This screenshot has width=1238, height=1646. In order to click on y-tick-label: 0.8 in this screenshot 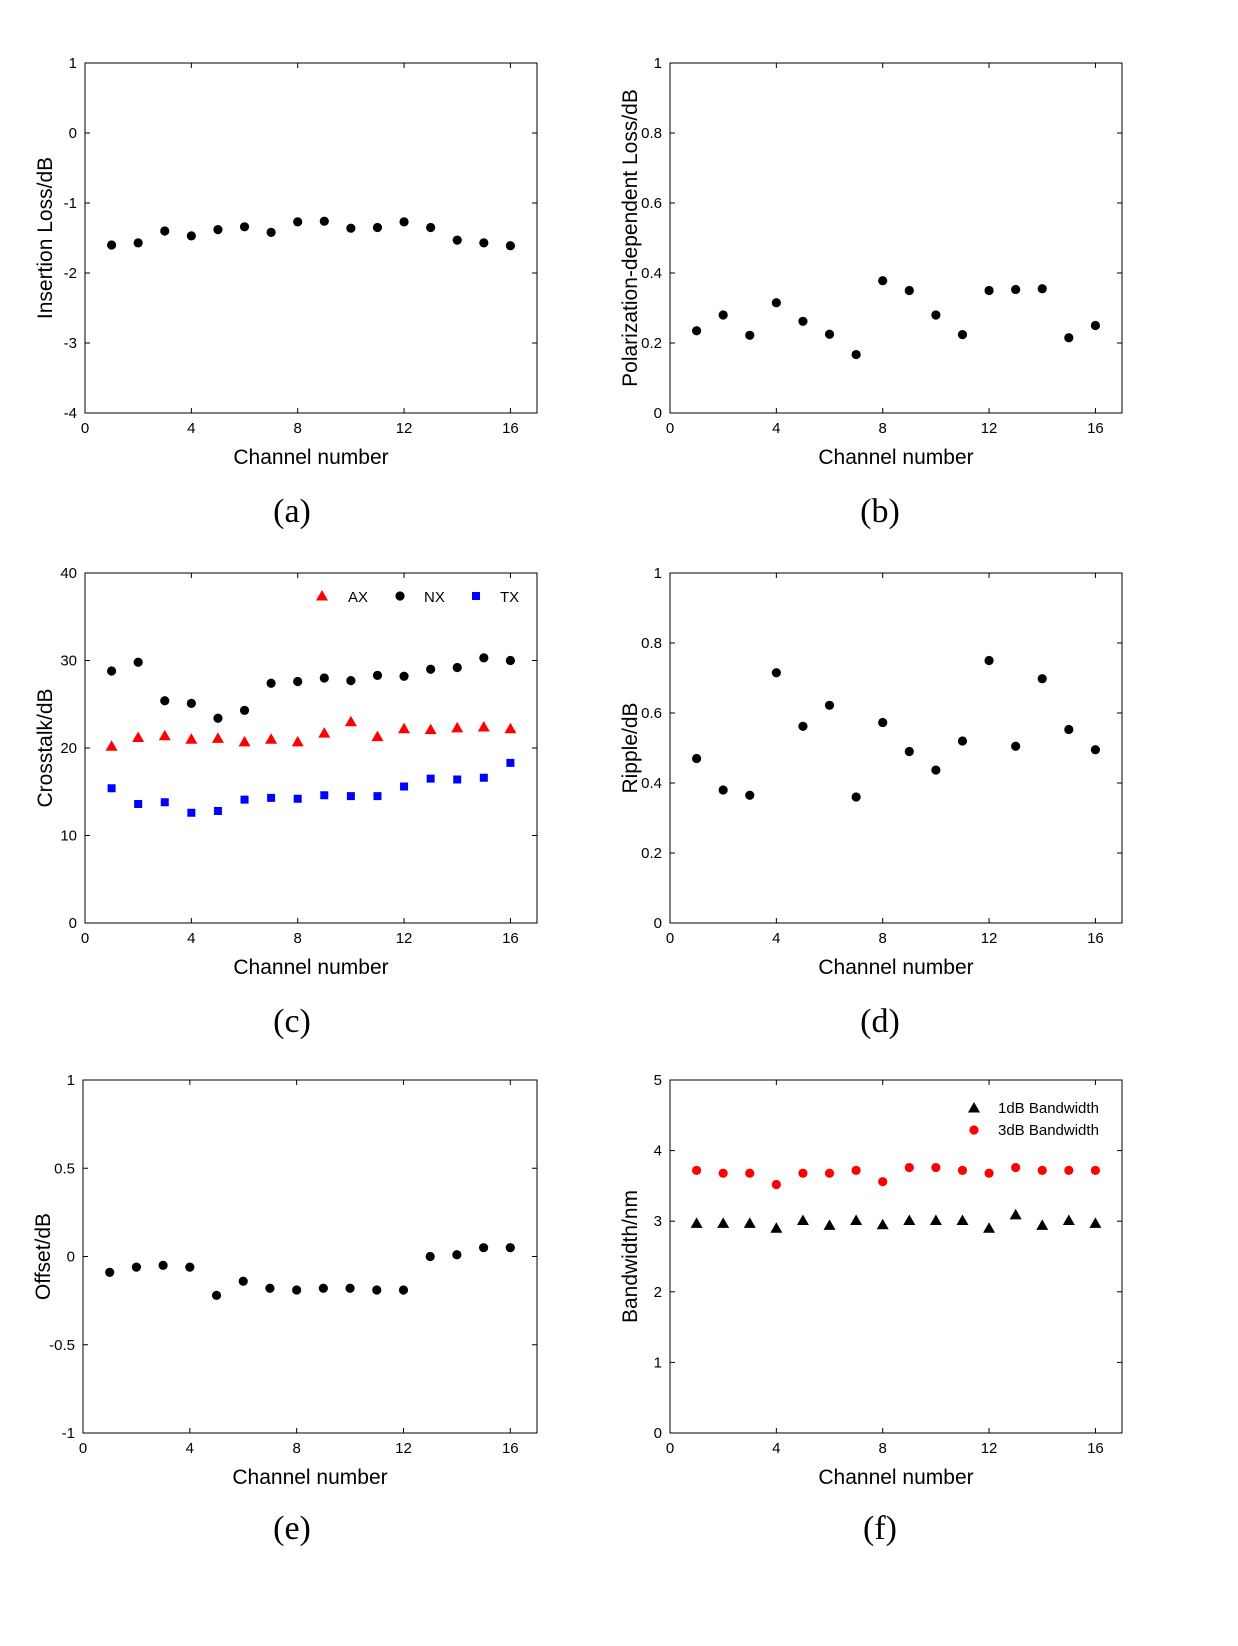, I will do `click(651, 133)`.